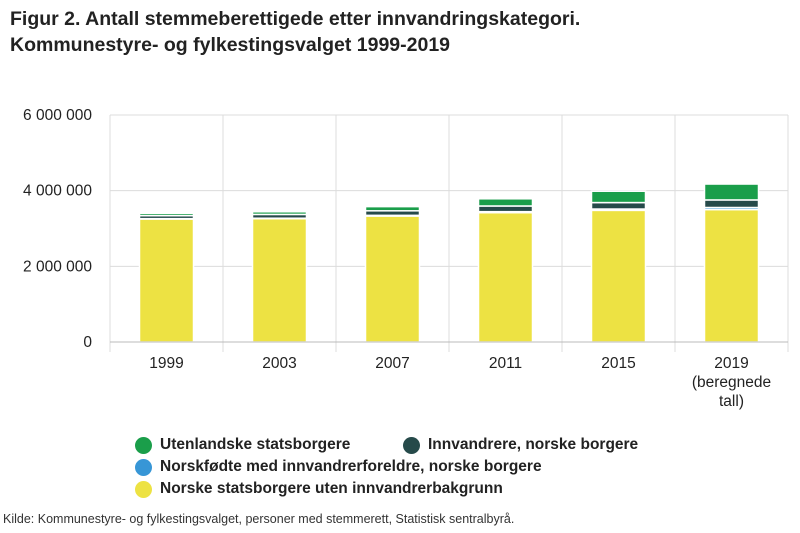 The image size is (800, 533). I want to click on x-tick-label: 2003, so click(279, 363).